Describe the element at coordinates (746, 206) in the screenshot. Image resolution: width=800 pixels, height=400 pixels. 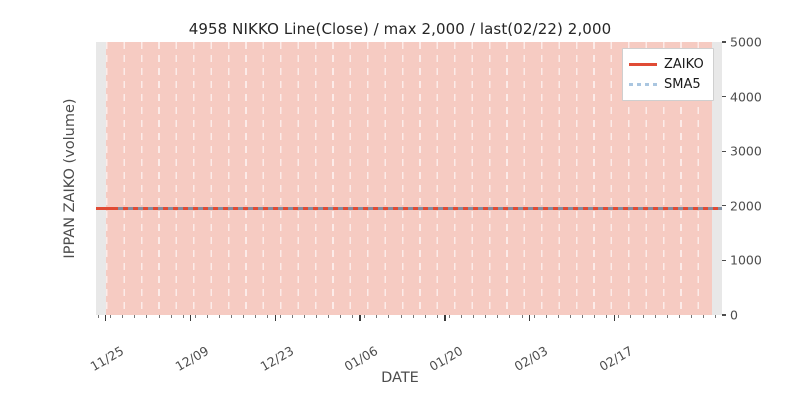
I see `y-tick-label: 2000` at that location.